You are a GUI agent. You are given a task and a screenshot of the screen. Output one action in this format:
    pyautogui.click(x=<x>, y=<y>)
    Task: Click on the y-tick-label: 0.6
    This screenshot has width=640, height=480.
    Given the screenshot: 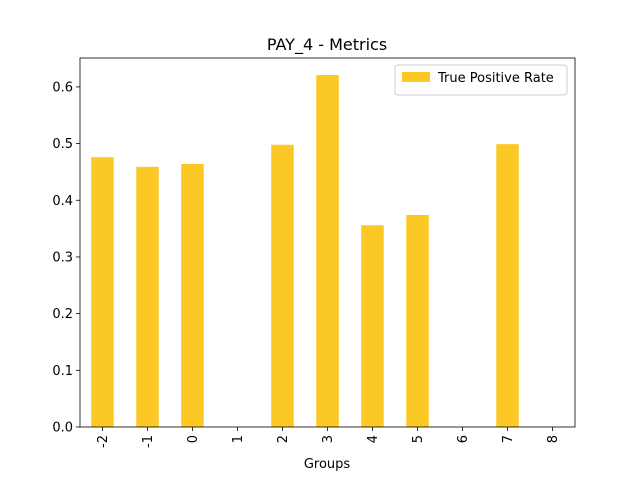 What is the action you would take?
    pyautogui.click(x=62, y=87)
    